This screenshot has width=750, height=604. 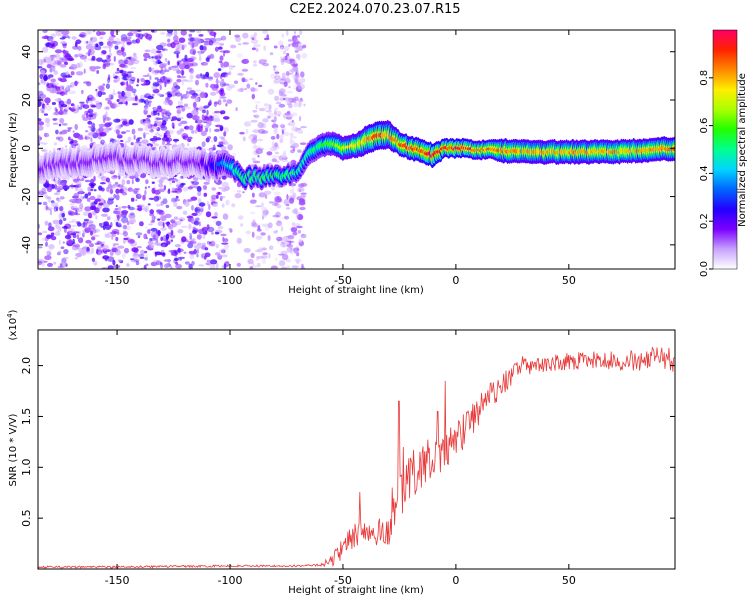 What do you see at coordinates (742, 150) in the screenshot?
I see `colorbar-label: Normalized spectral amplitude` at bounding box center [742, 150].